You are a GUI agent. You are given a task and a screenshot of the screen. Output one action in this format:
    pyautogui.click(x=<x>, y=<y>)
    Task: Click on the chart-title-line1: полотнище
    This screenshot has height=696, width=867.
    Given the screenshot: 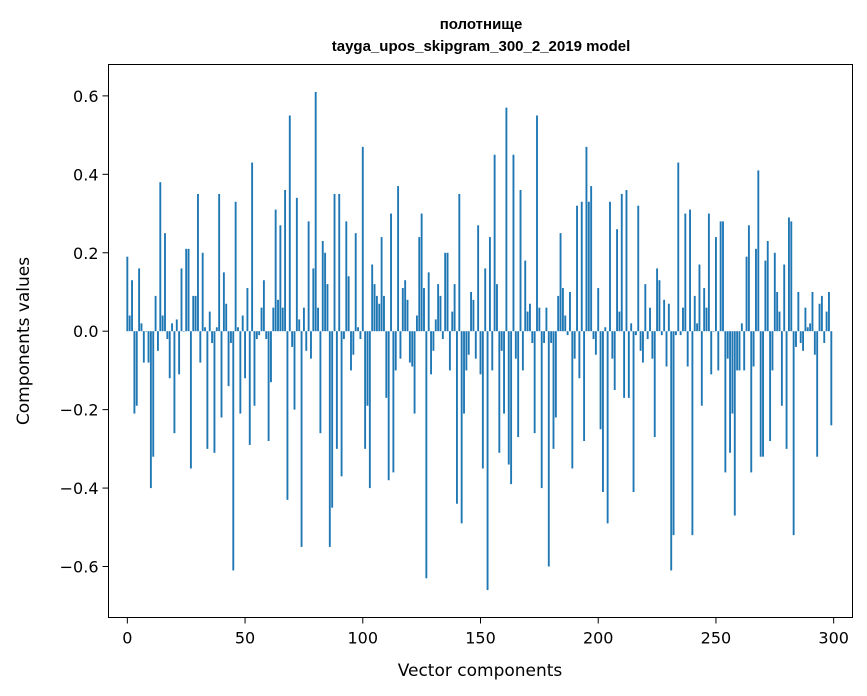 What is the action you would take?
    pyautogui.click(x=481, y=24)
    